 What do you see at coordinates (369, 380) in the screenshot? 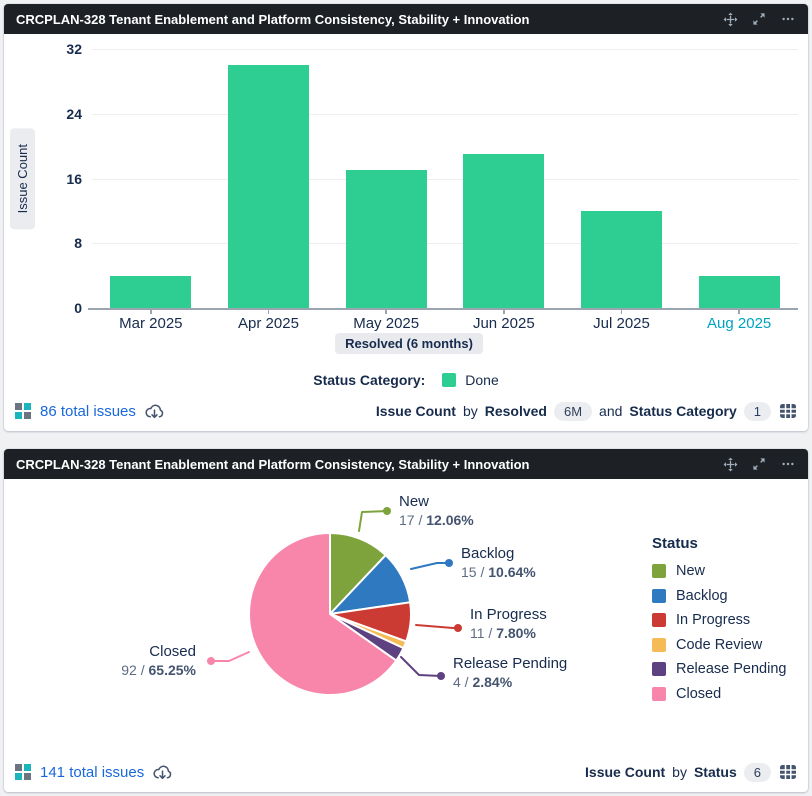
I see `bar-legend-label: Status Category:` at bounding box center [369, 380].